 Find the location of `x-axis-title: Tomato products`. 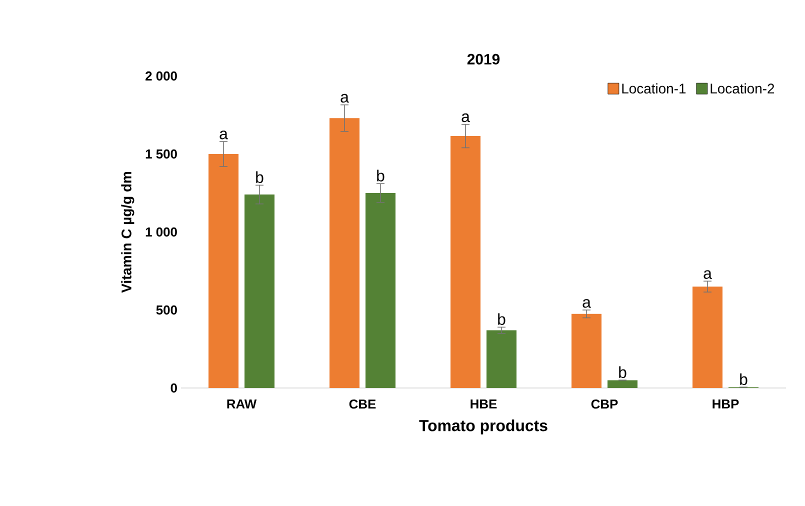

x-axis-title: Tomato products is located at coordinates (483, 427).